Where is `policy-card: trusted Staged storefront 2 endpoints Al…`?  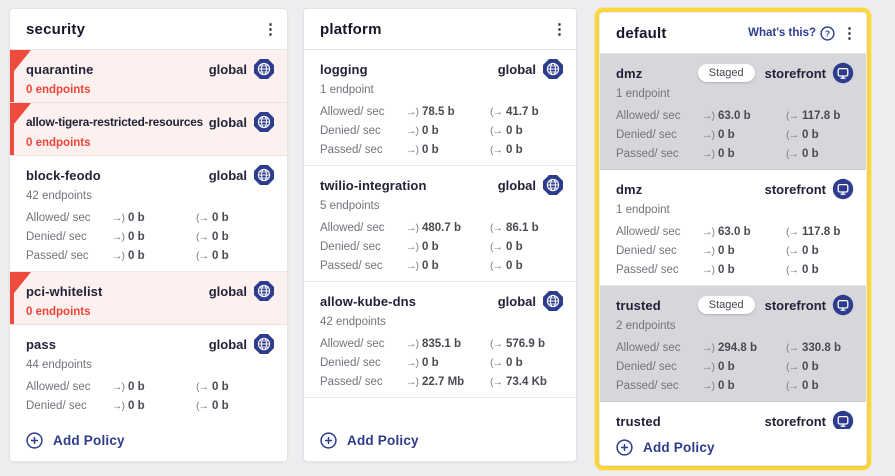
policy-card: trusted Staged storefront 2 endpoints Al… is located at coordinates (733, 344).